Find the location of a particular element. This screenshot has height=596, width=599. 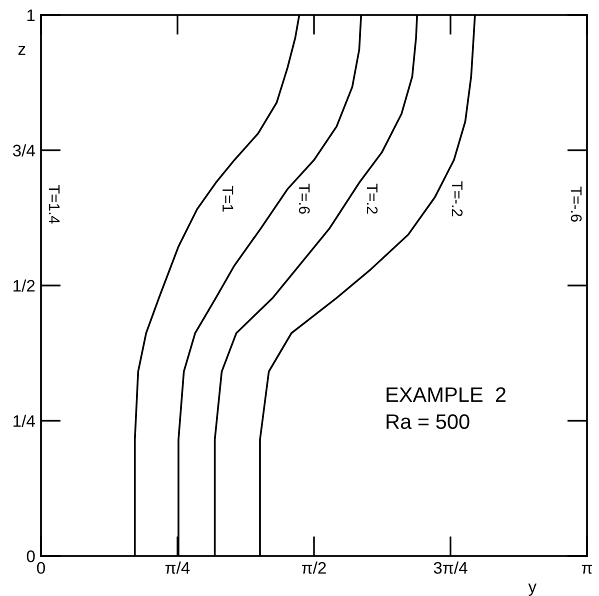

x-tick-label: π/4 is located at coordinates (177, 568).